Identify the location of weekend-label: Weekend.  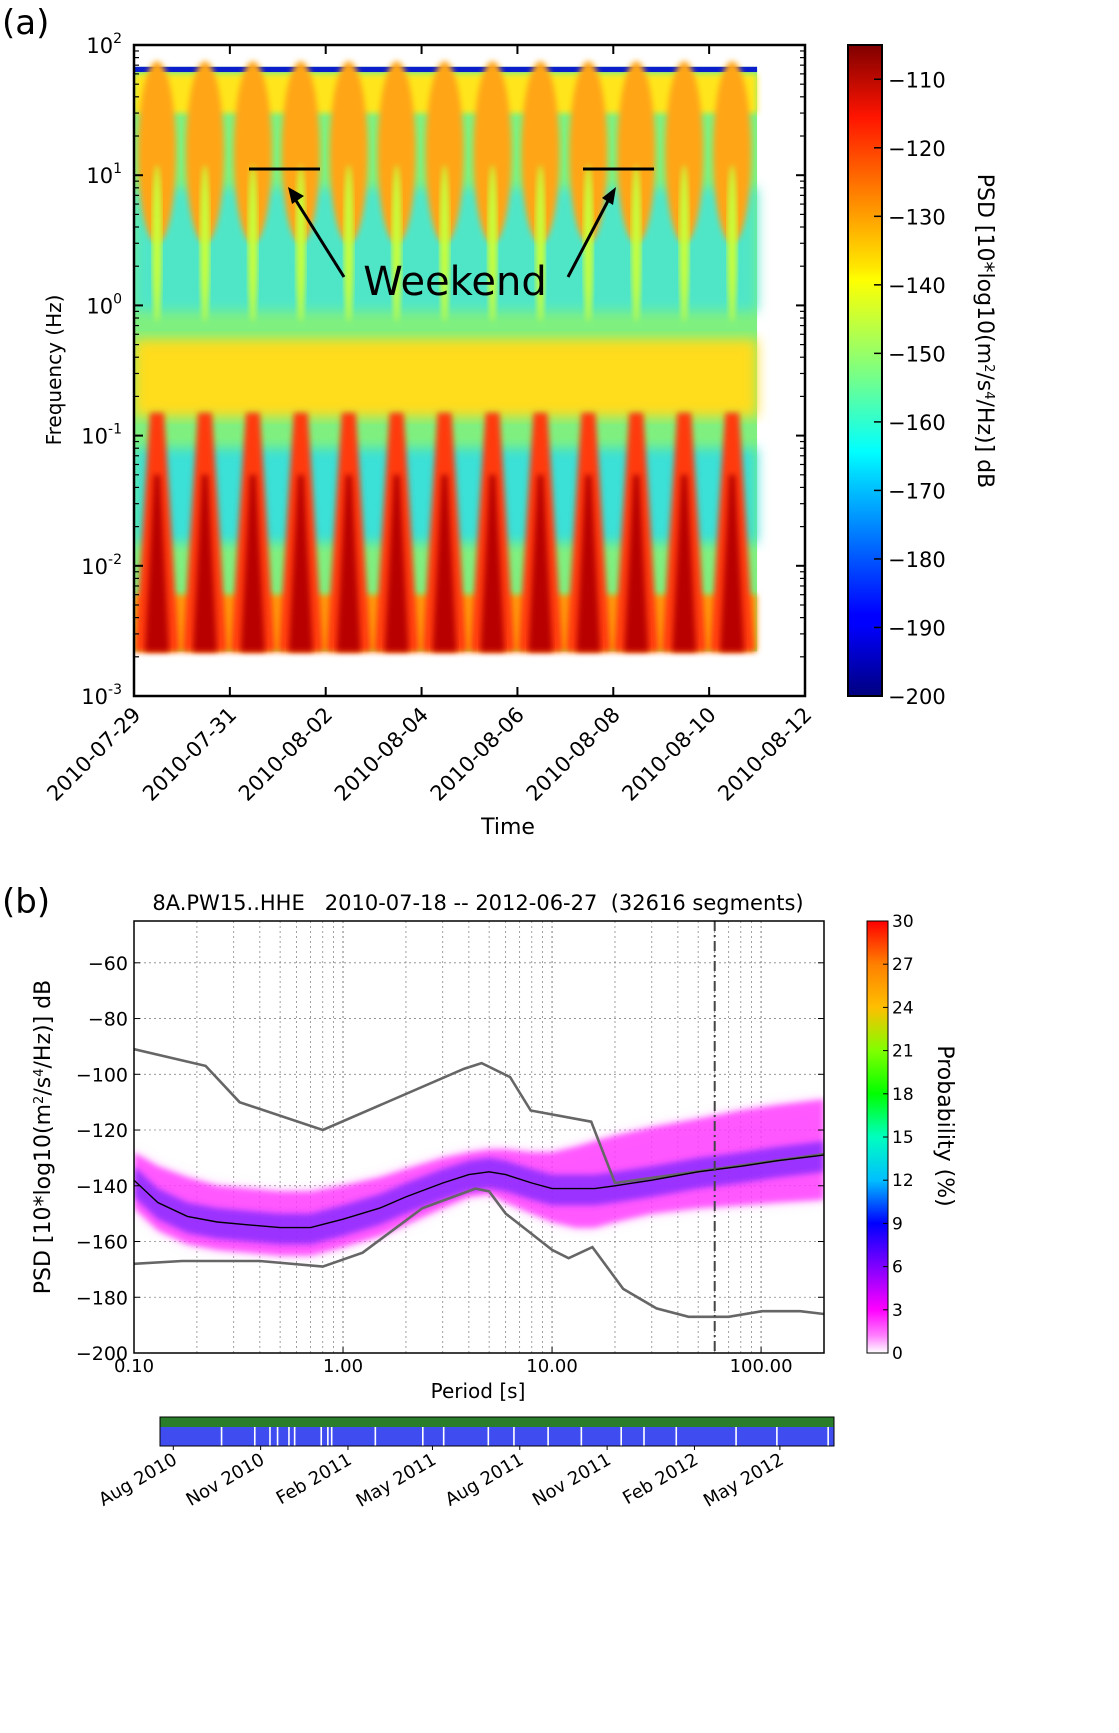
(455, 282).